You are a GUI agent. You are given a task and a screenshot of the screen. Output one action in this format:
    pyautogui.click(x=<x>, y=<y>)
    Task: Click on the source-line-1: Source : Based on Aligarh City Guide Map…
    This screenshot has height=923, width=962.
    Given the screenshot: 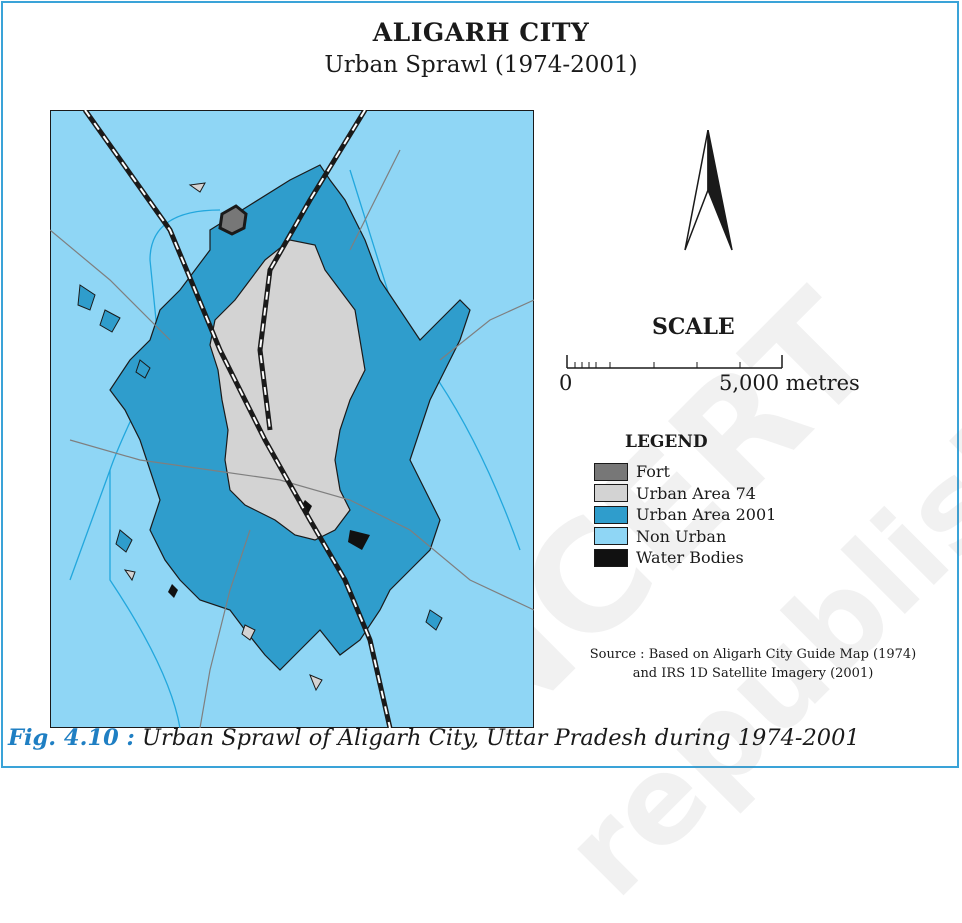 What is the action you would take?
    pyautogui.click(x=753, y=654)
    